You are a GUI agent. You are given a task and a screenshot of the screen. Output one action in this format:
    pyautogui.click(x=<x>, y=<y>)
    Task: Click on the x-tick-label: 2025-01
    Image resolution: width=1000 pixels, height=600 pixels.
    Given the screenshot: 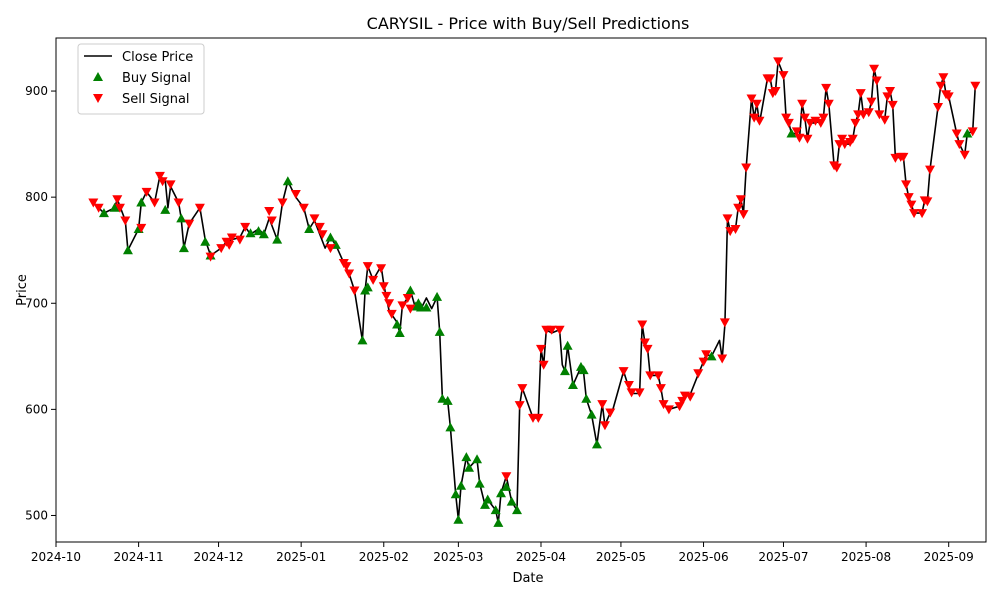 What is the action you would take?
    pyautogui.click(x=301, y=557)
    